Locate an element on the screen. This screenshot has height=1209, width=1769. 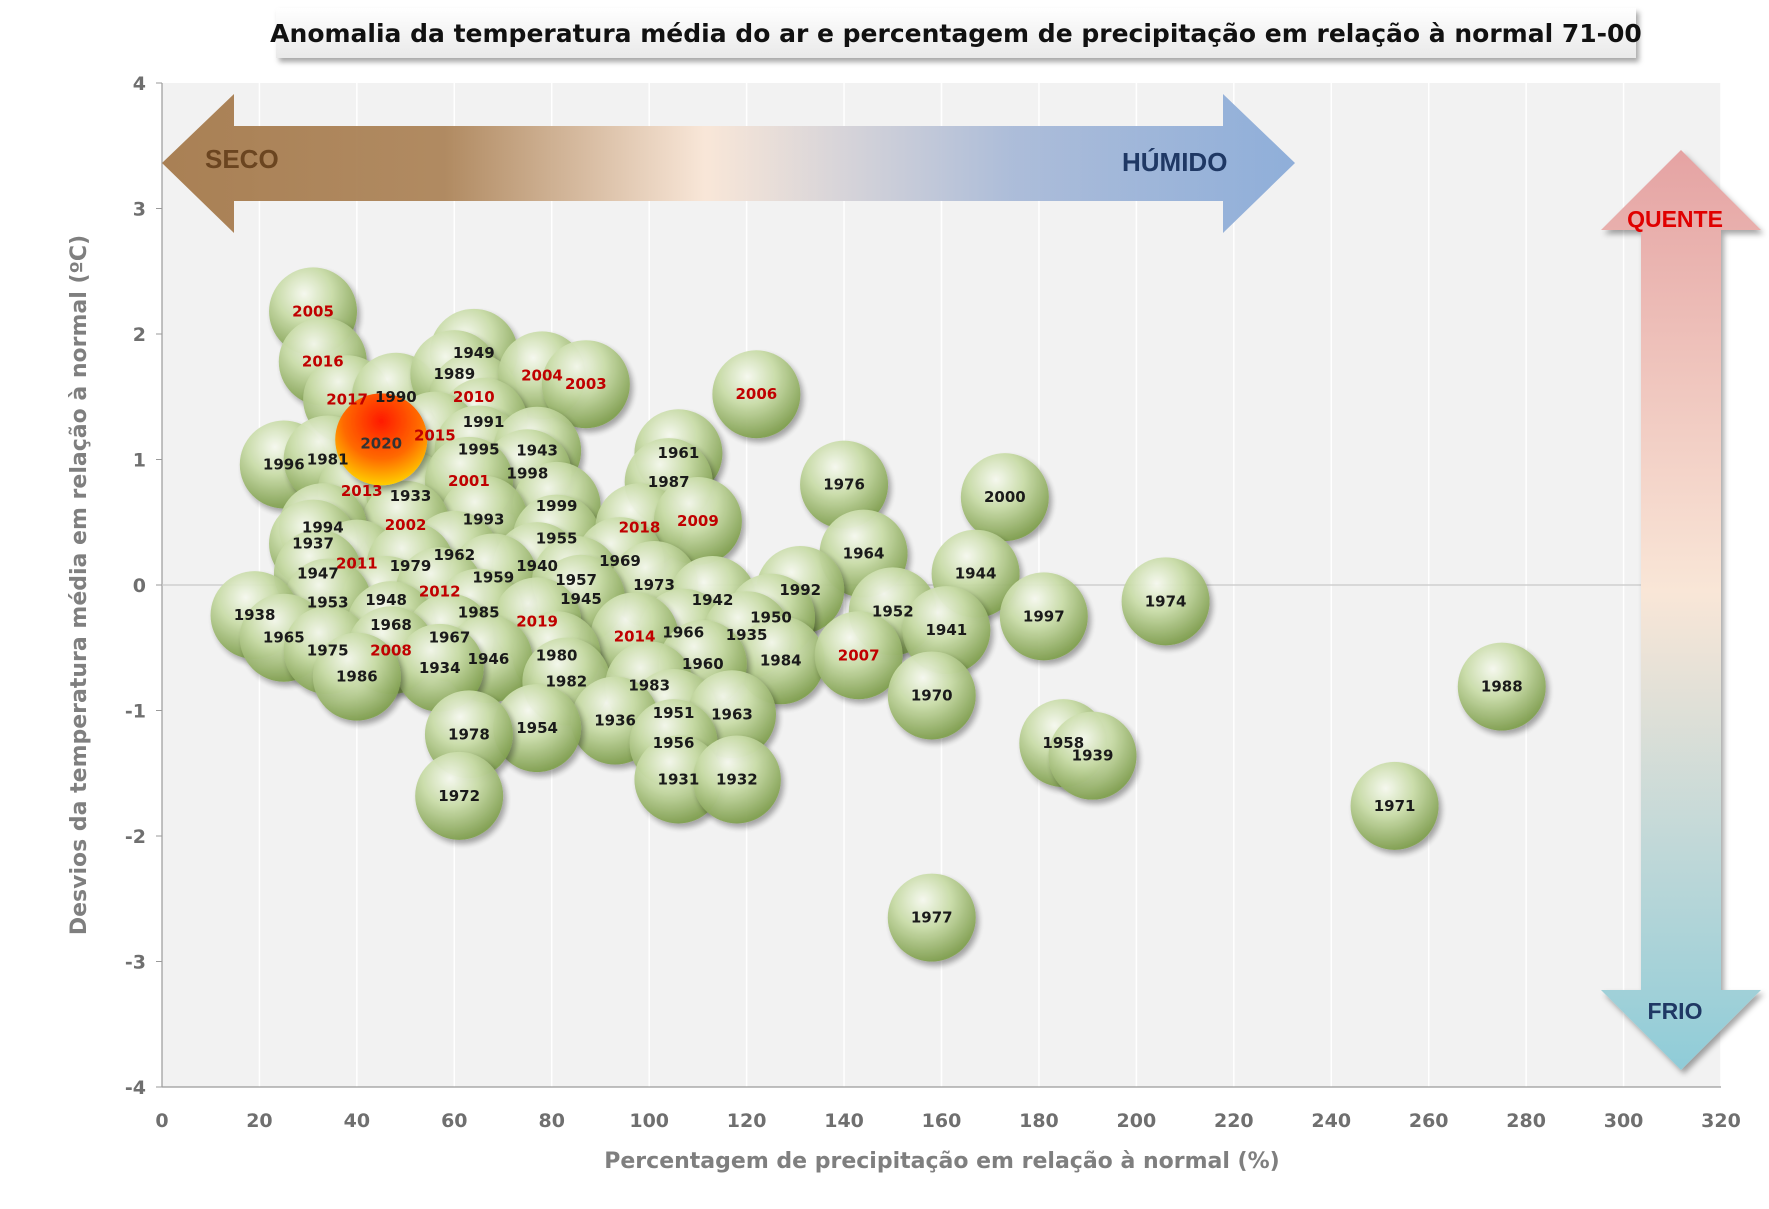
x-tick-label: 280 is located at coordinates (1526, 1121).